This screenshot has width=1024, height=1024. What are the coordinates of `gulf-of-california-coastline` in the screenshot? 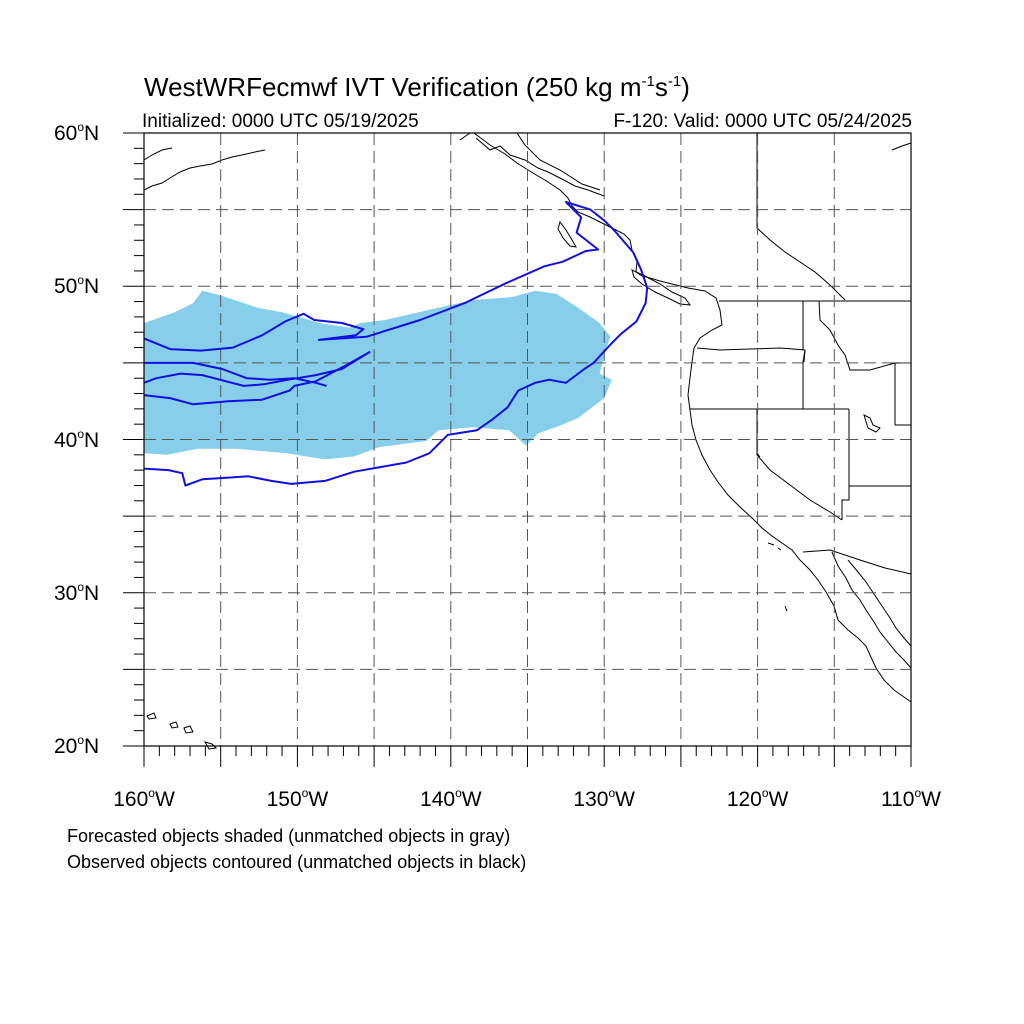 It's located at (871, 610).